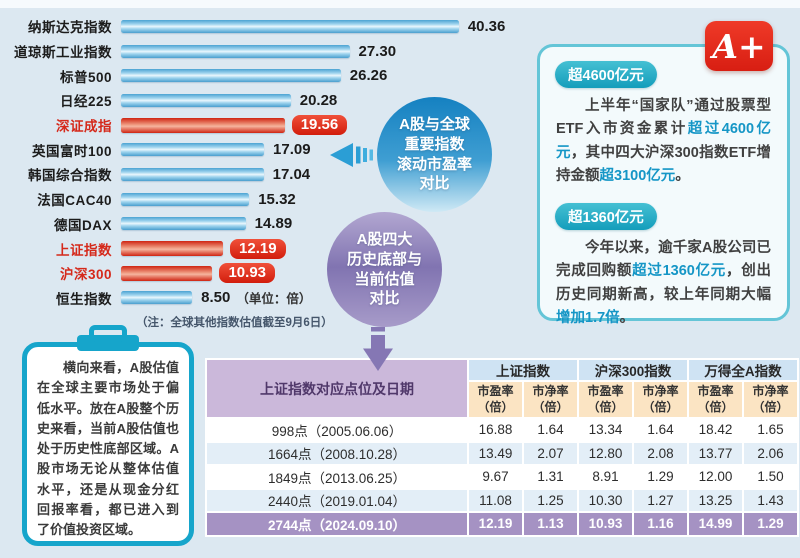 The image size is (800, 558). Describe the element at coordinates (605, 524) in the screenshot. I see `table-cell: 10.93` at that location.